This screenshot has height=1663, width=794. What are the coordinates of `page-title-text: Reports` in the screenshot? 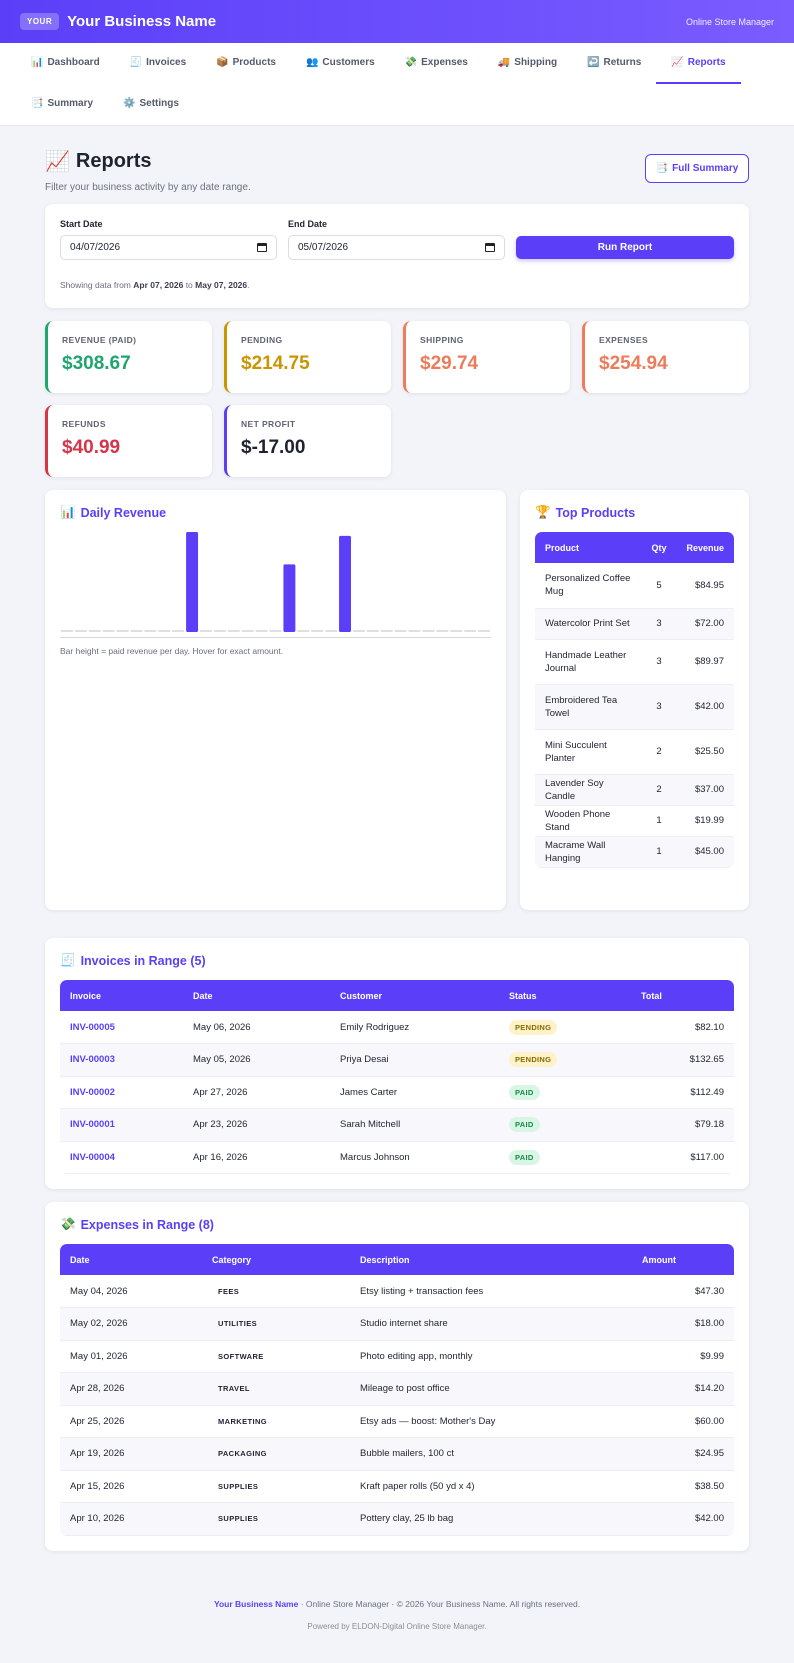 It's located at (113, 161).